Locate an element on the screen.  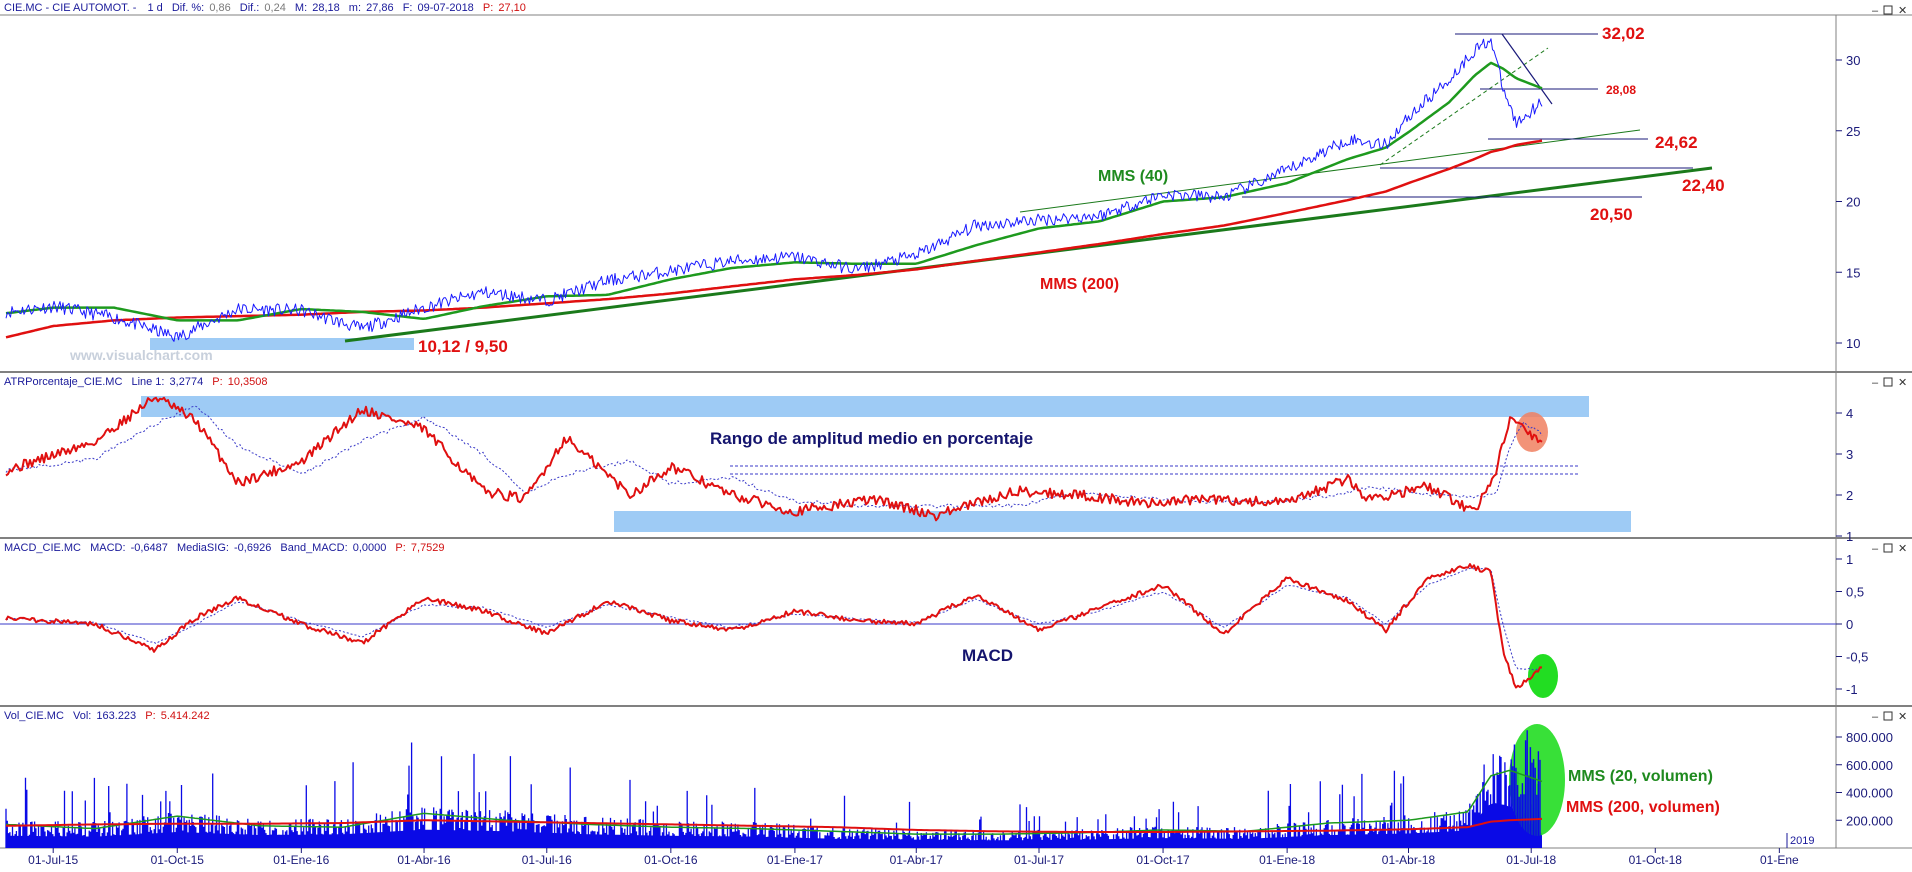
atr-line-label: Line 1: is located at coordinates (147, 382).